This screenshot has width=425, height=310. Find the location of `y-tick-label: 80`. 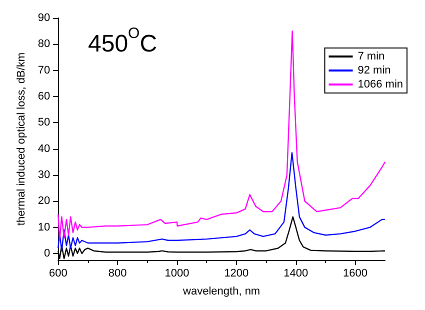

y-tick-label: 80 is located at coordinates (44, 44).